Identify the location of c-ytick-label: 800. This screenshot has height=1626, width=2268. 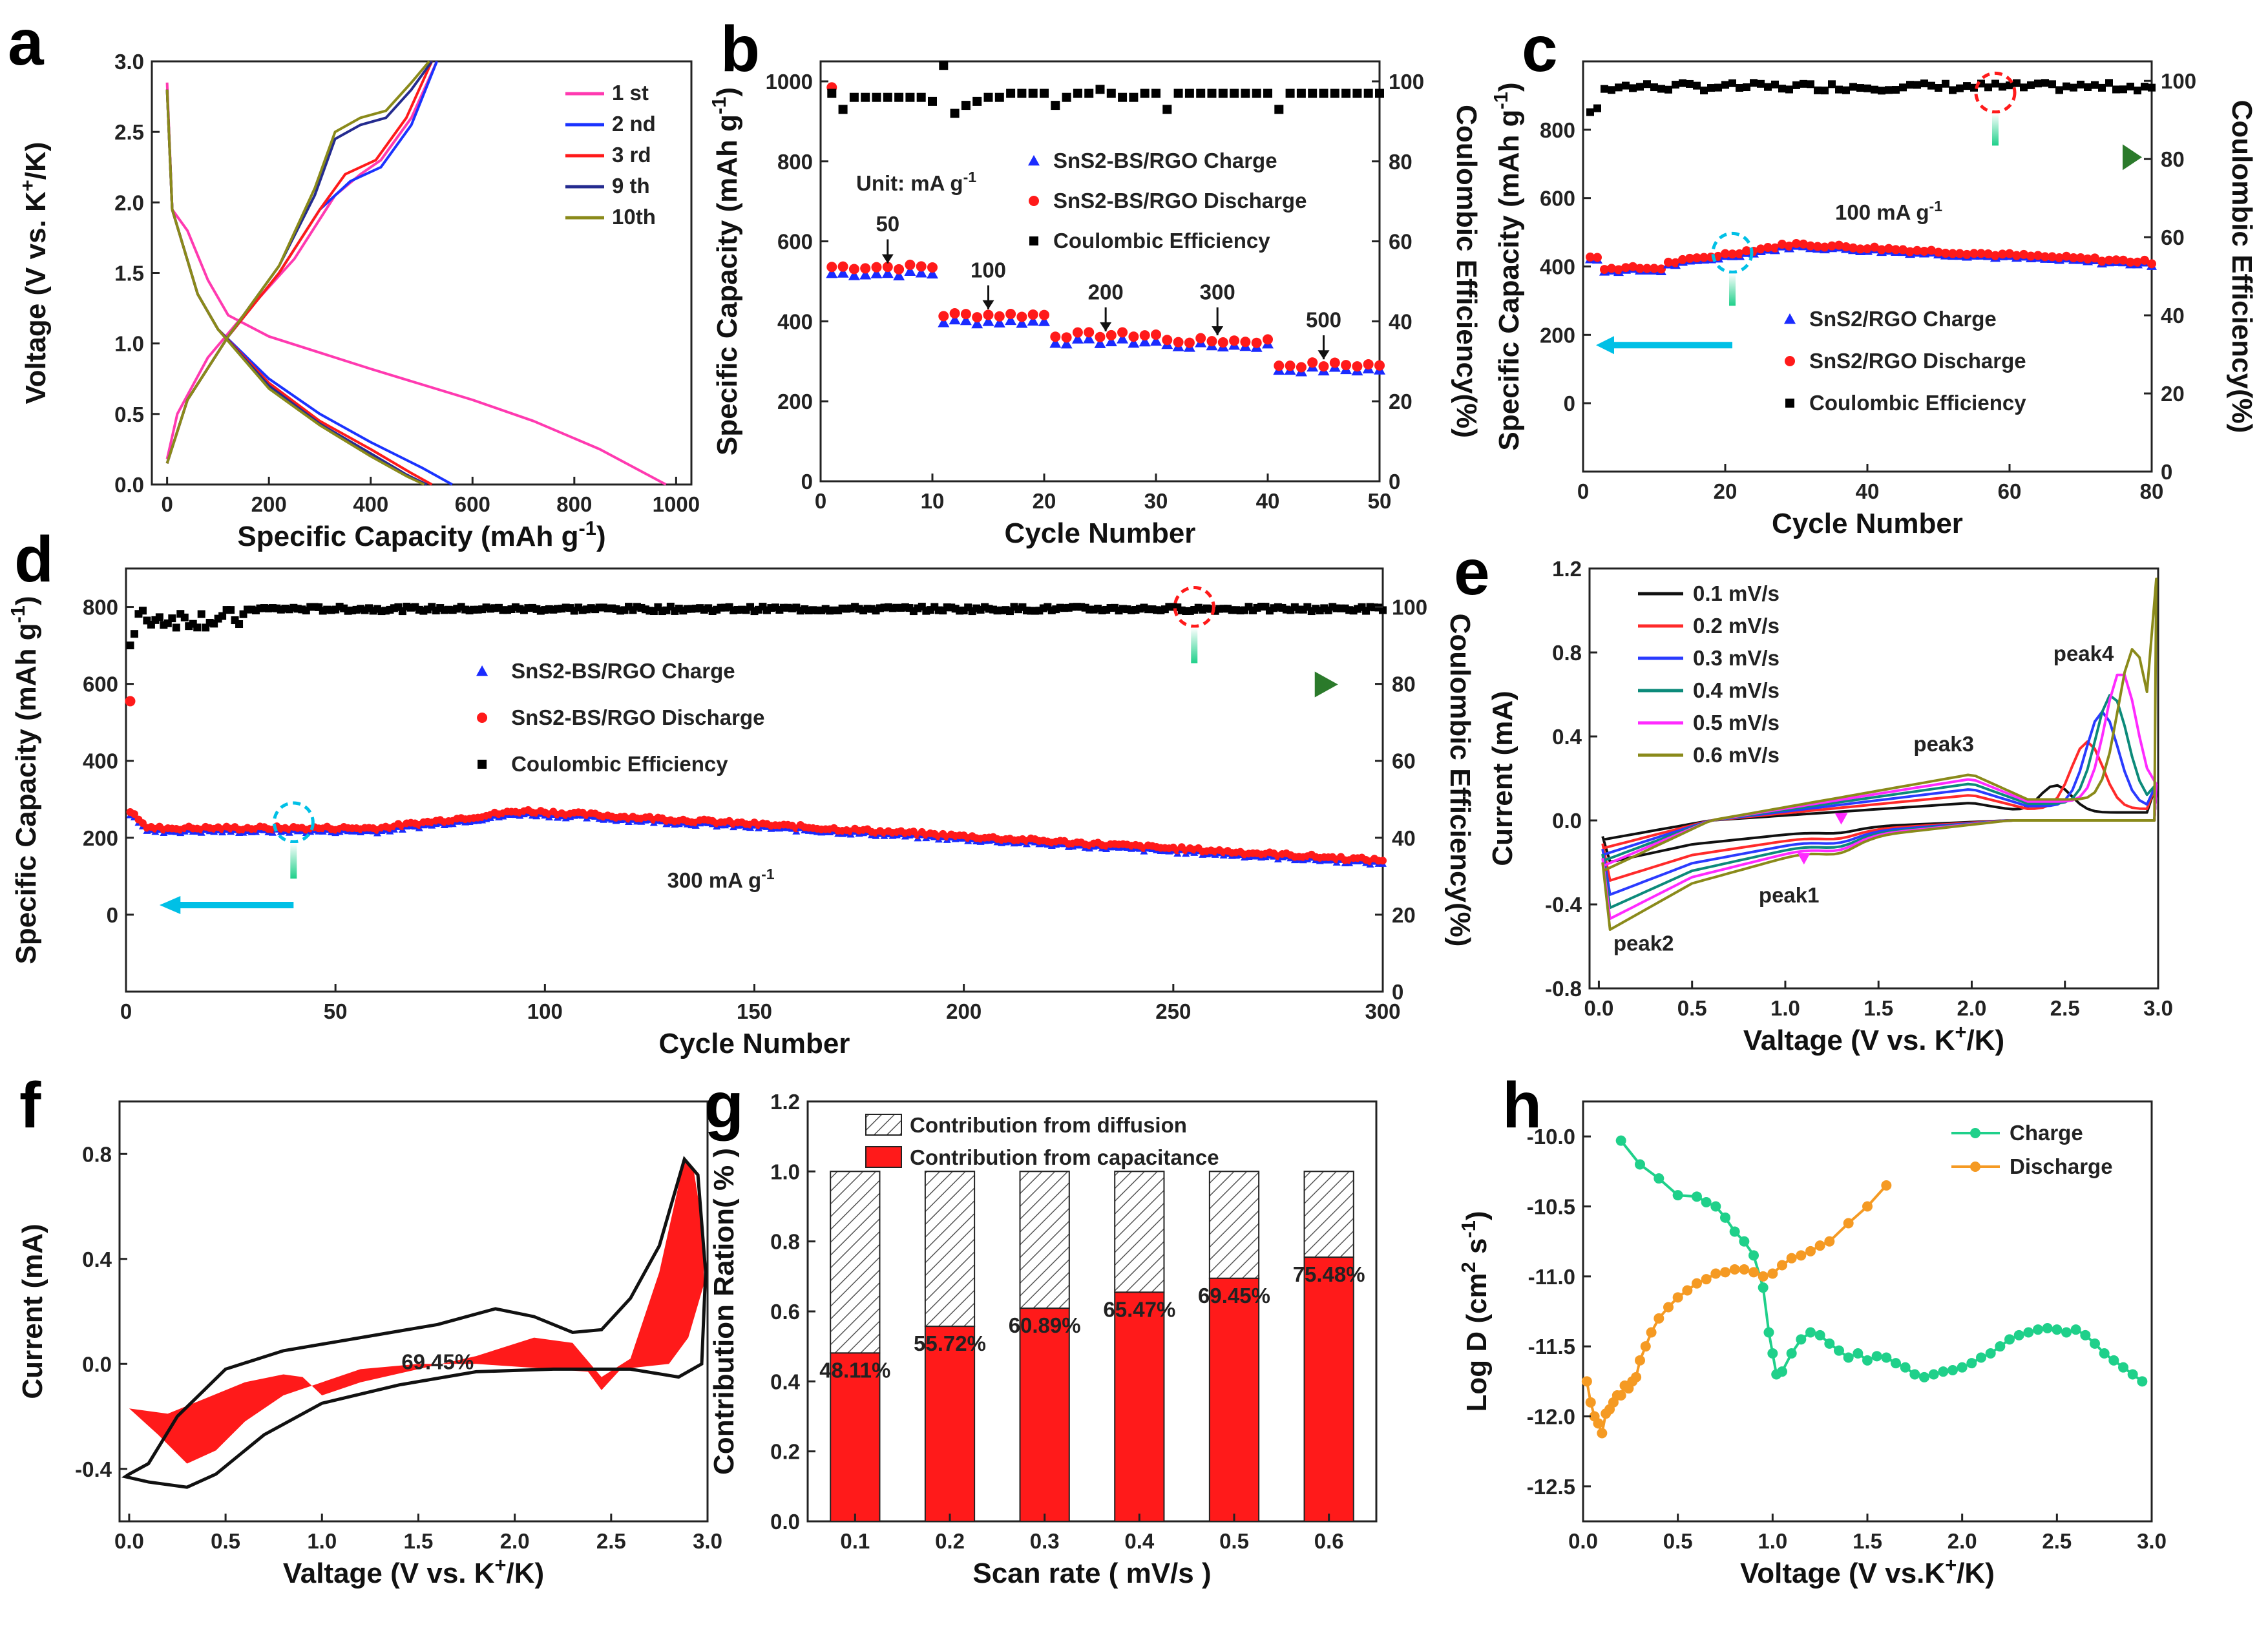
(1558, 130).